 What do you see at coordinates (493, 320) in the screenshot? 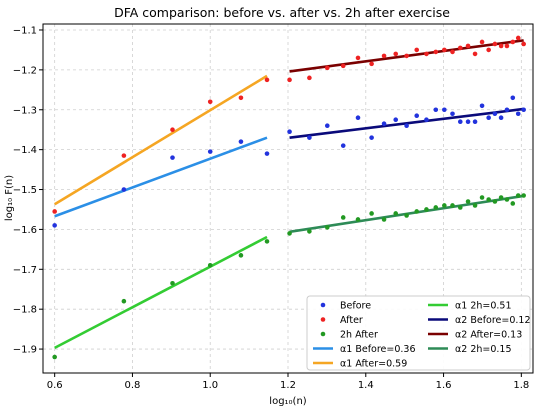
I see `legend-label: α2 Before=0.12` at bounding box center [493, 320].